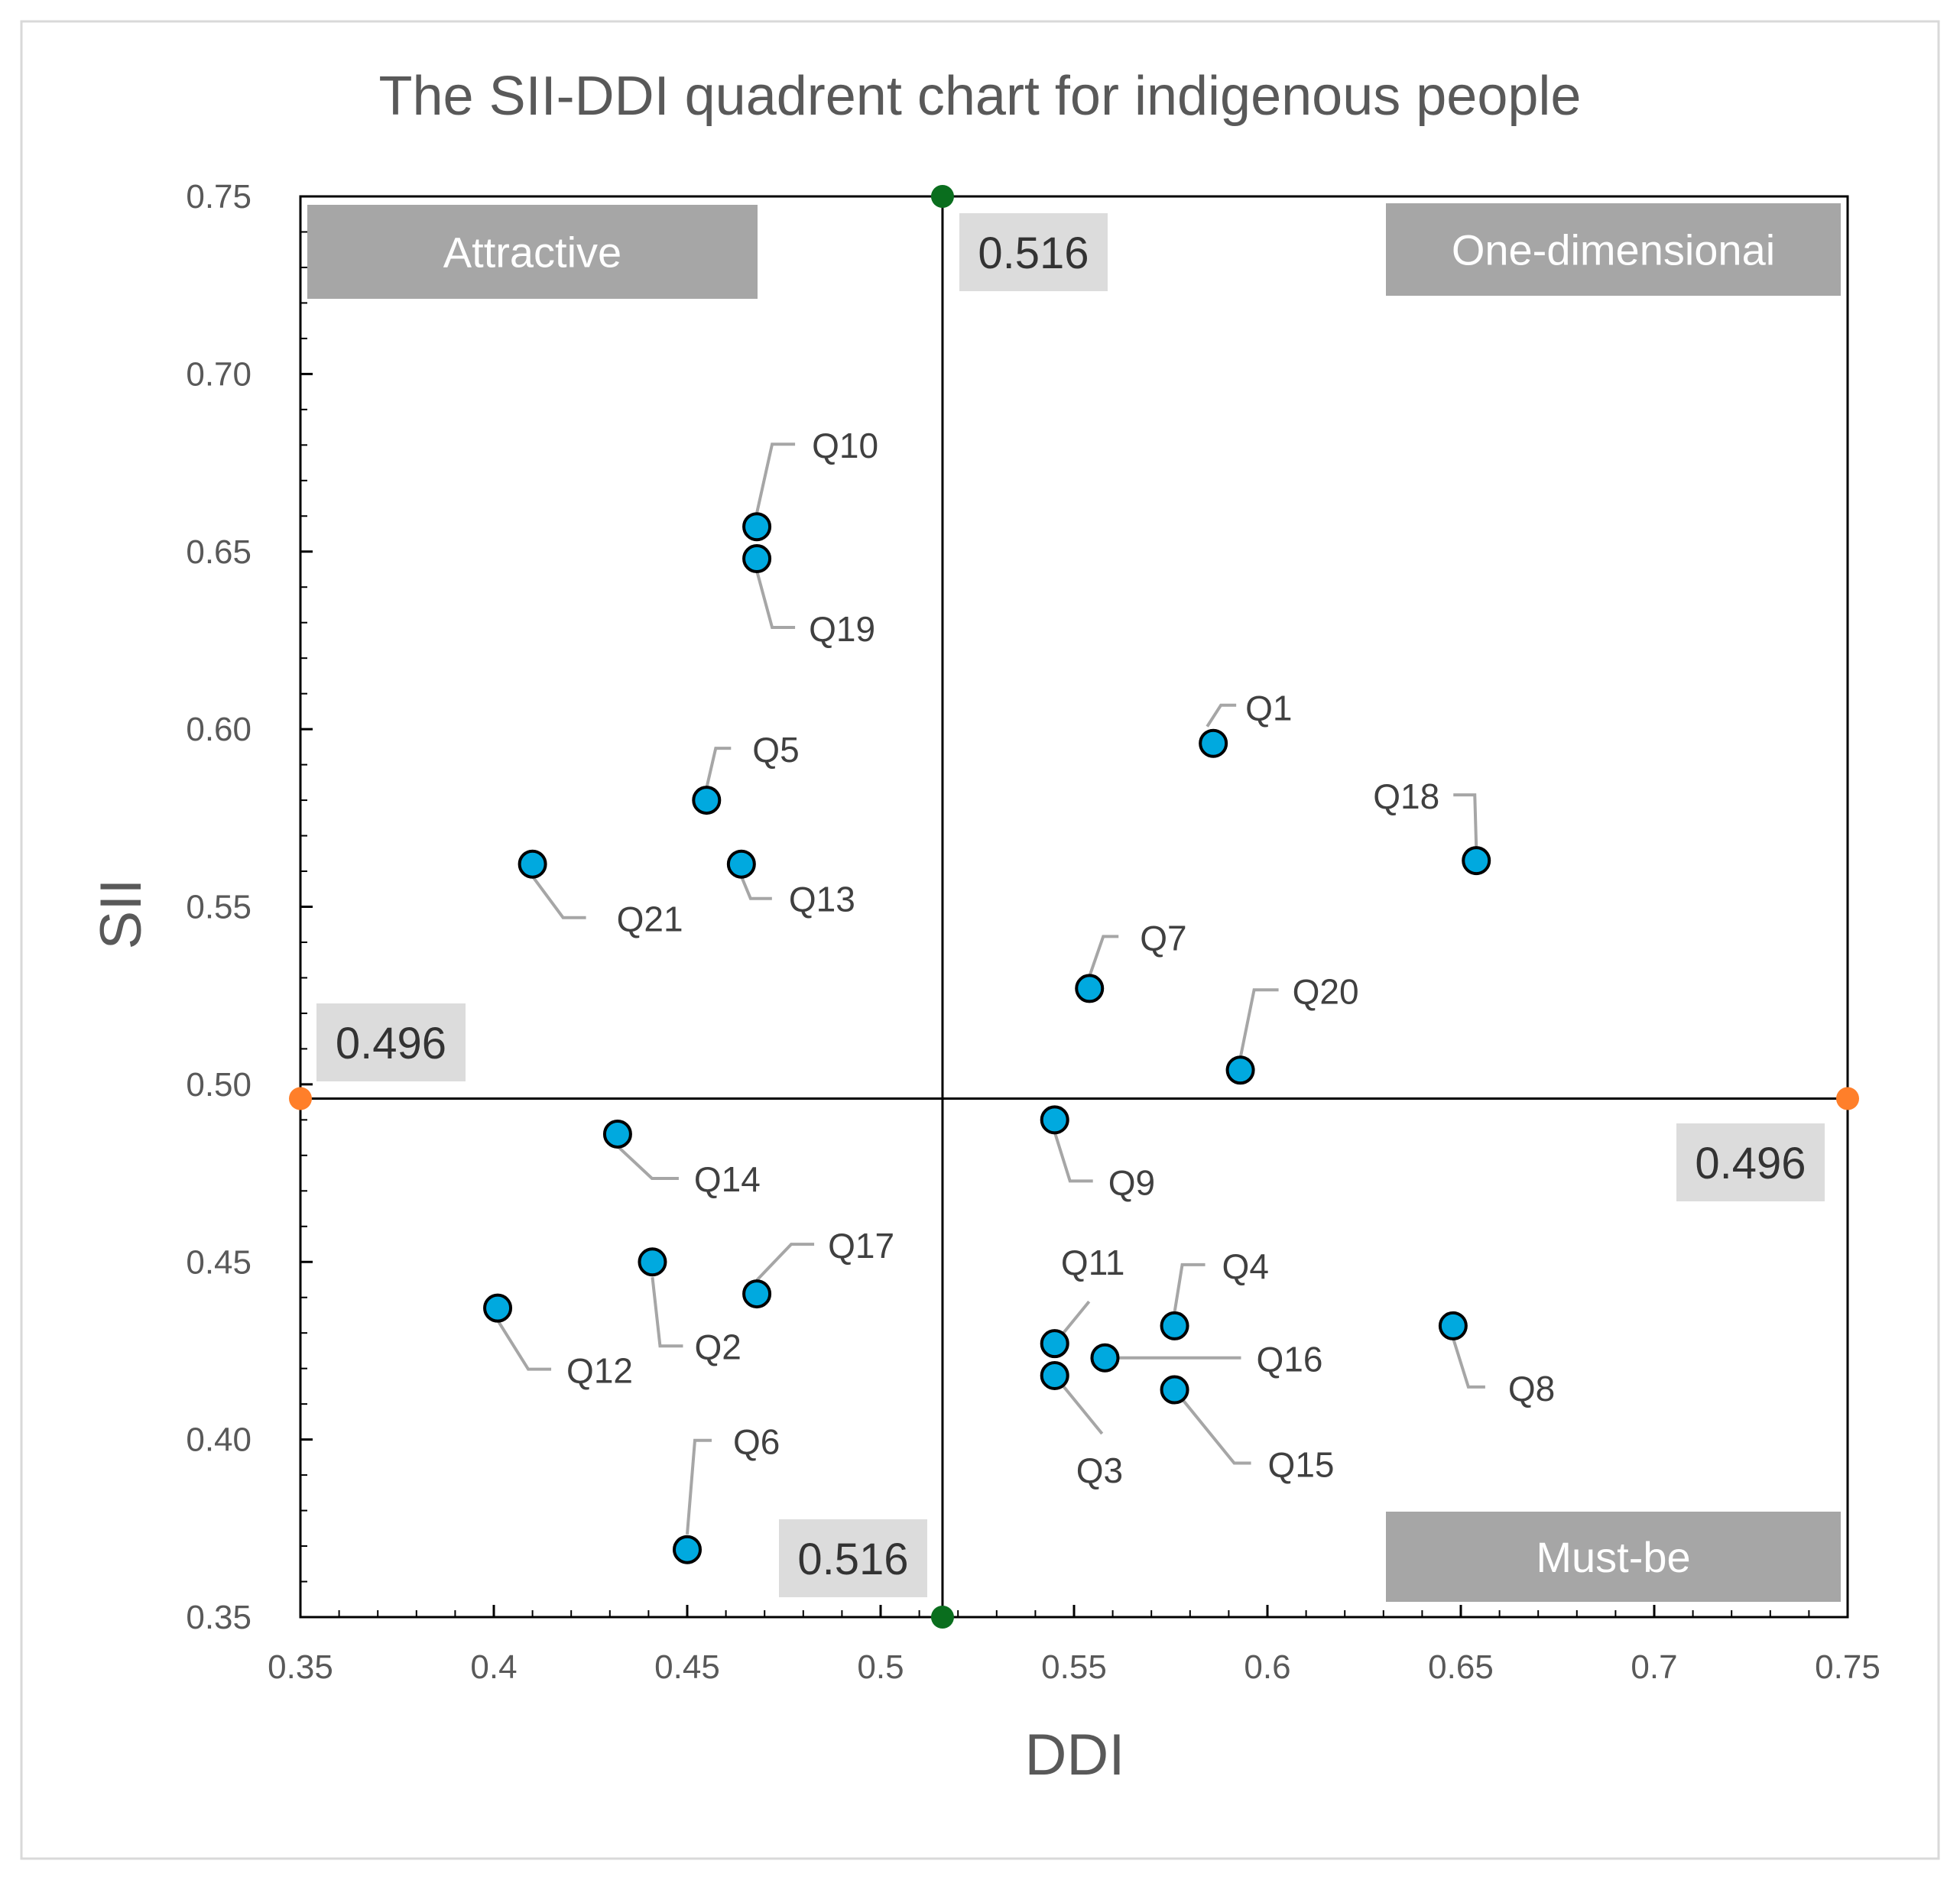 The image size is (1960, 1880). What do you see at coordinates (300, 1099) in the screenshot?
I see `sii-threshold-marker-left` at bounding box center [300, 1099].